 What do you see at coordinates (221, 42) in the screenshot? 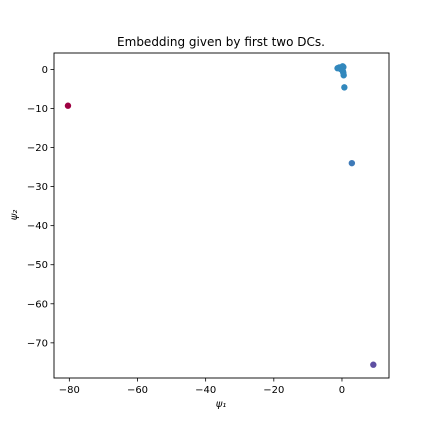
I see `chart-title: Embedding given by first two DCs.` at bounding box center [221, 42].